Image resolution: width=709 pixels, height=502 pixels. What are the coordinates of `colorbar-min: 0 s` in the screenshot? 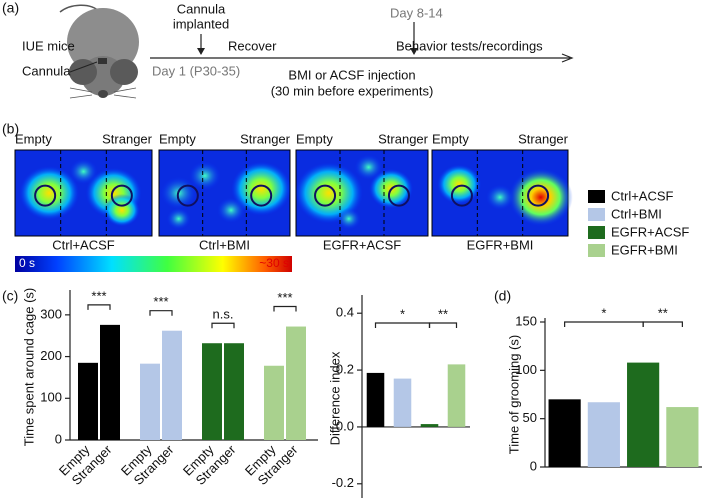 It's located at (27, 263).